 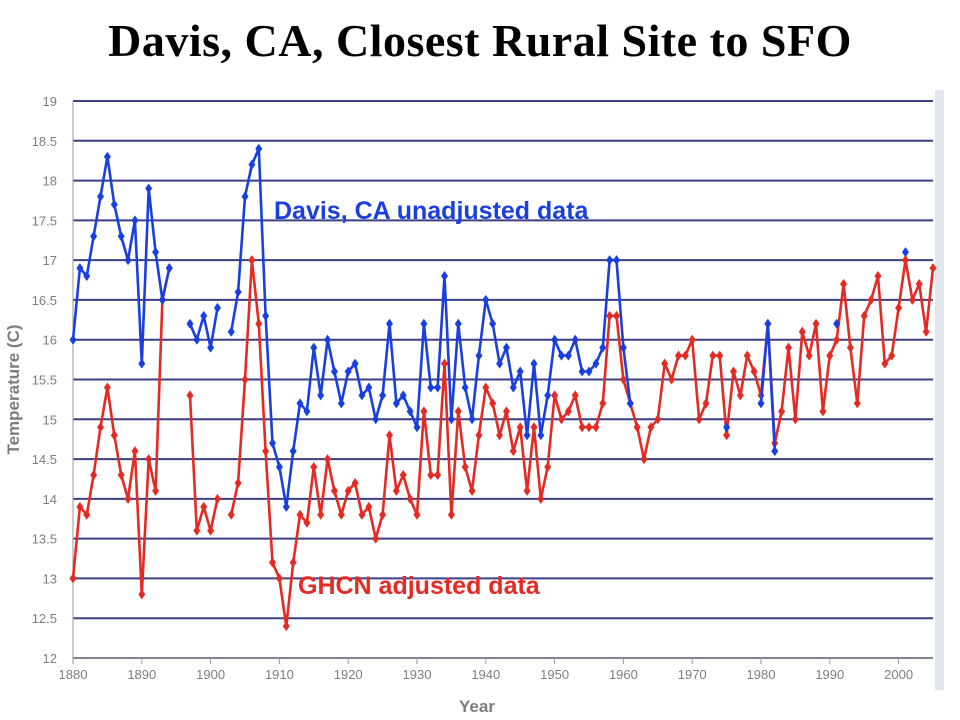 I want to click on plot-shadow, so click(x=939, y=390).